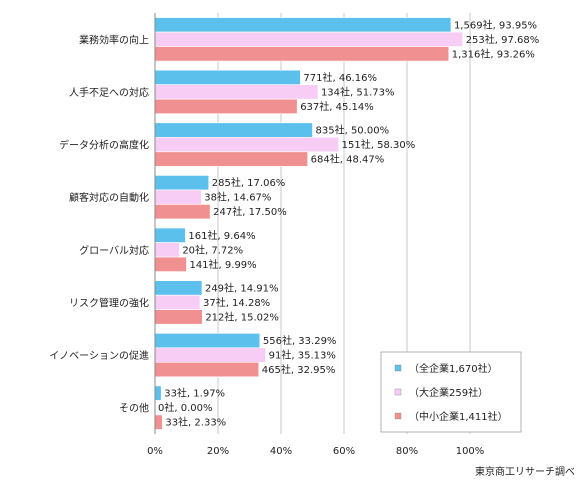  I want to click on data-label: 771社, 46.16%, so click(340, 77).